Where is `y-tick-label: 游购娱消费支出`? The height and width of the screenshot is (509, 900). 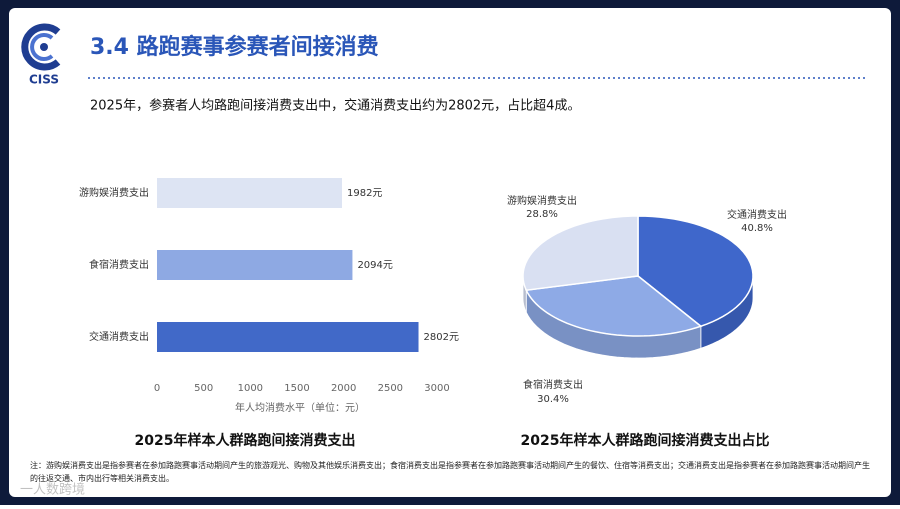 y-tick-label: 游购娱消费支出 is located at coordinates (114, 192).